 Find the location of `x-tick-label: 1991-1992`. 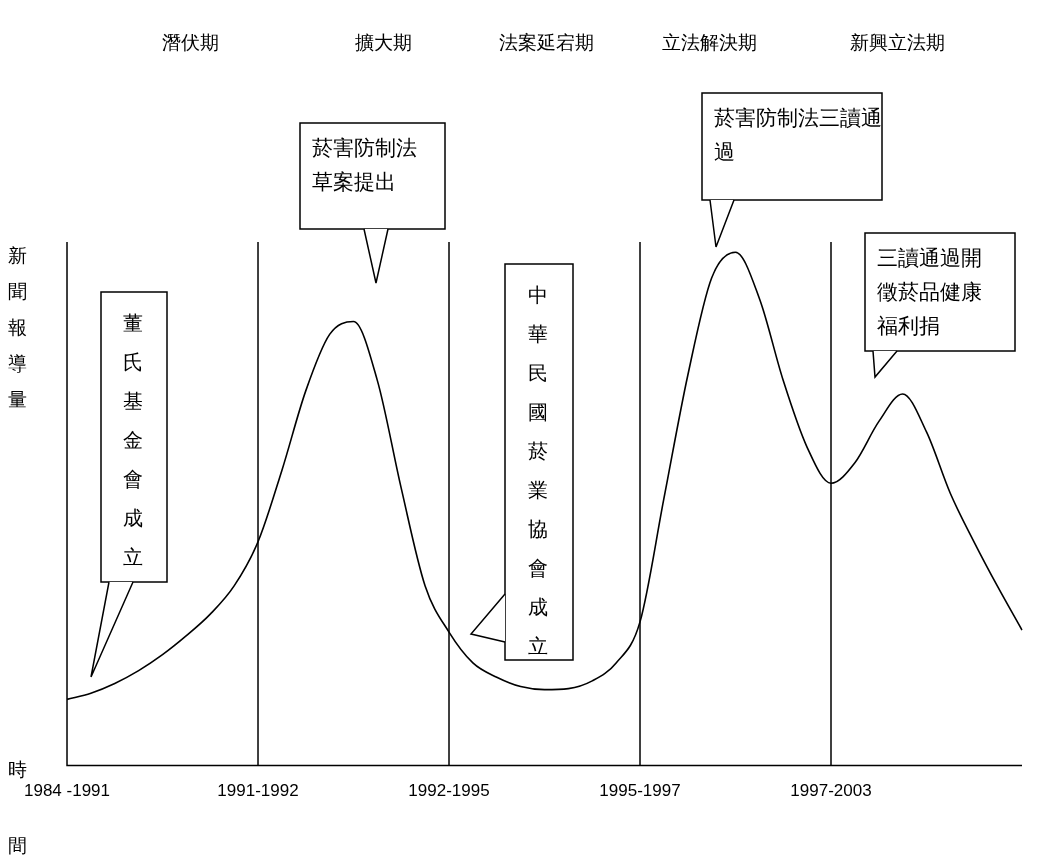

x-tick-label: 1991-1992 is located at coordinates (258, 791).